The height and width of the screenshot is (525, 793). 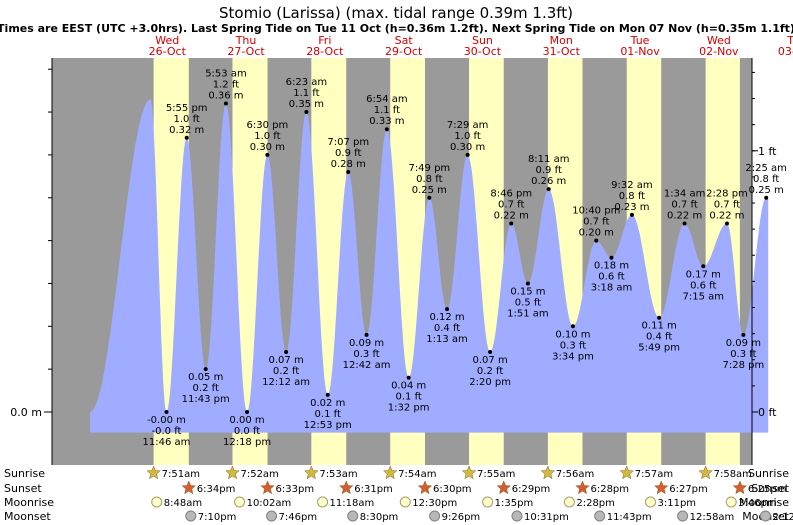 I want to click on tide-label: 0.3 ft, so click(x=573, y=345).